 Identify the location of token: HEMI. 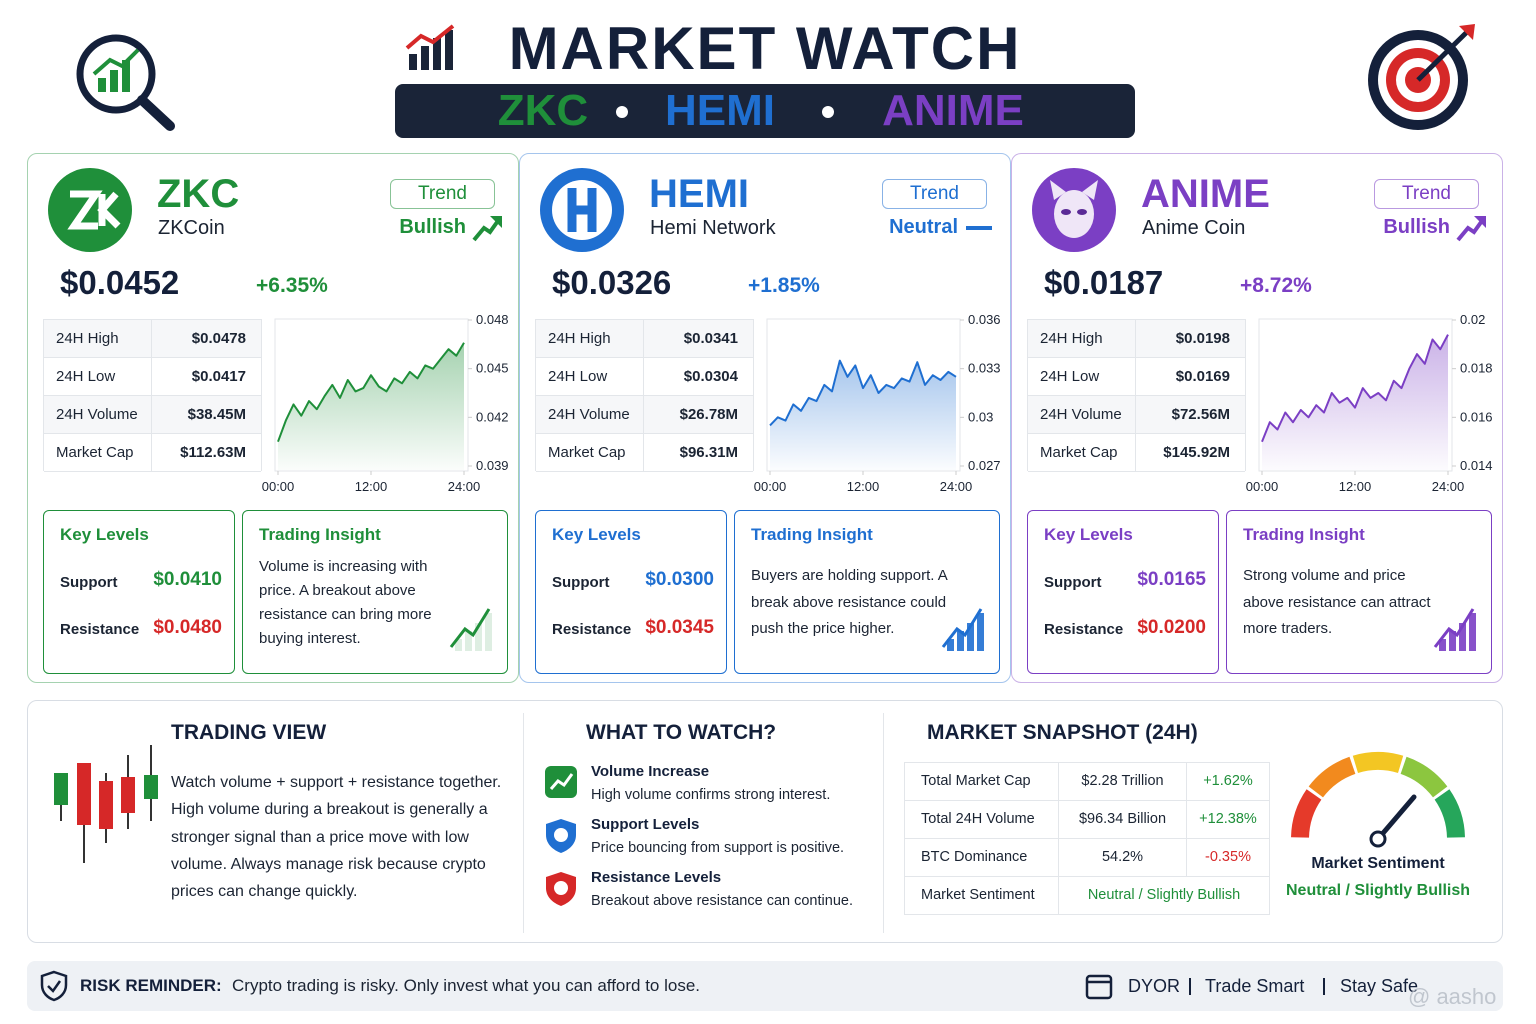
(720, 110).